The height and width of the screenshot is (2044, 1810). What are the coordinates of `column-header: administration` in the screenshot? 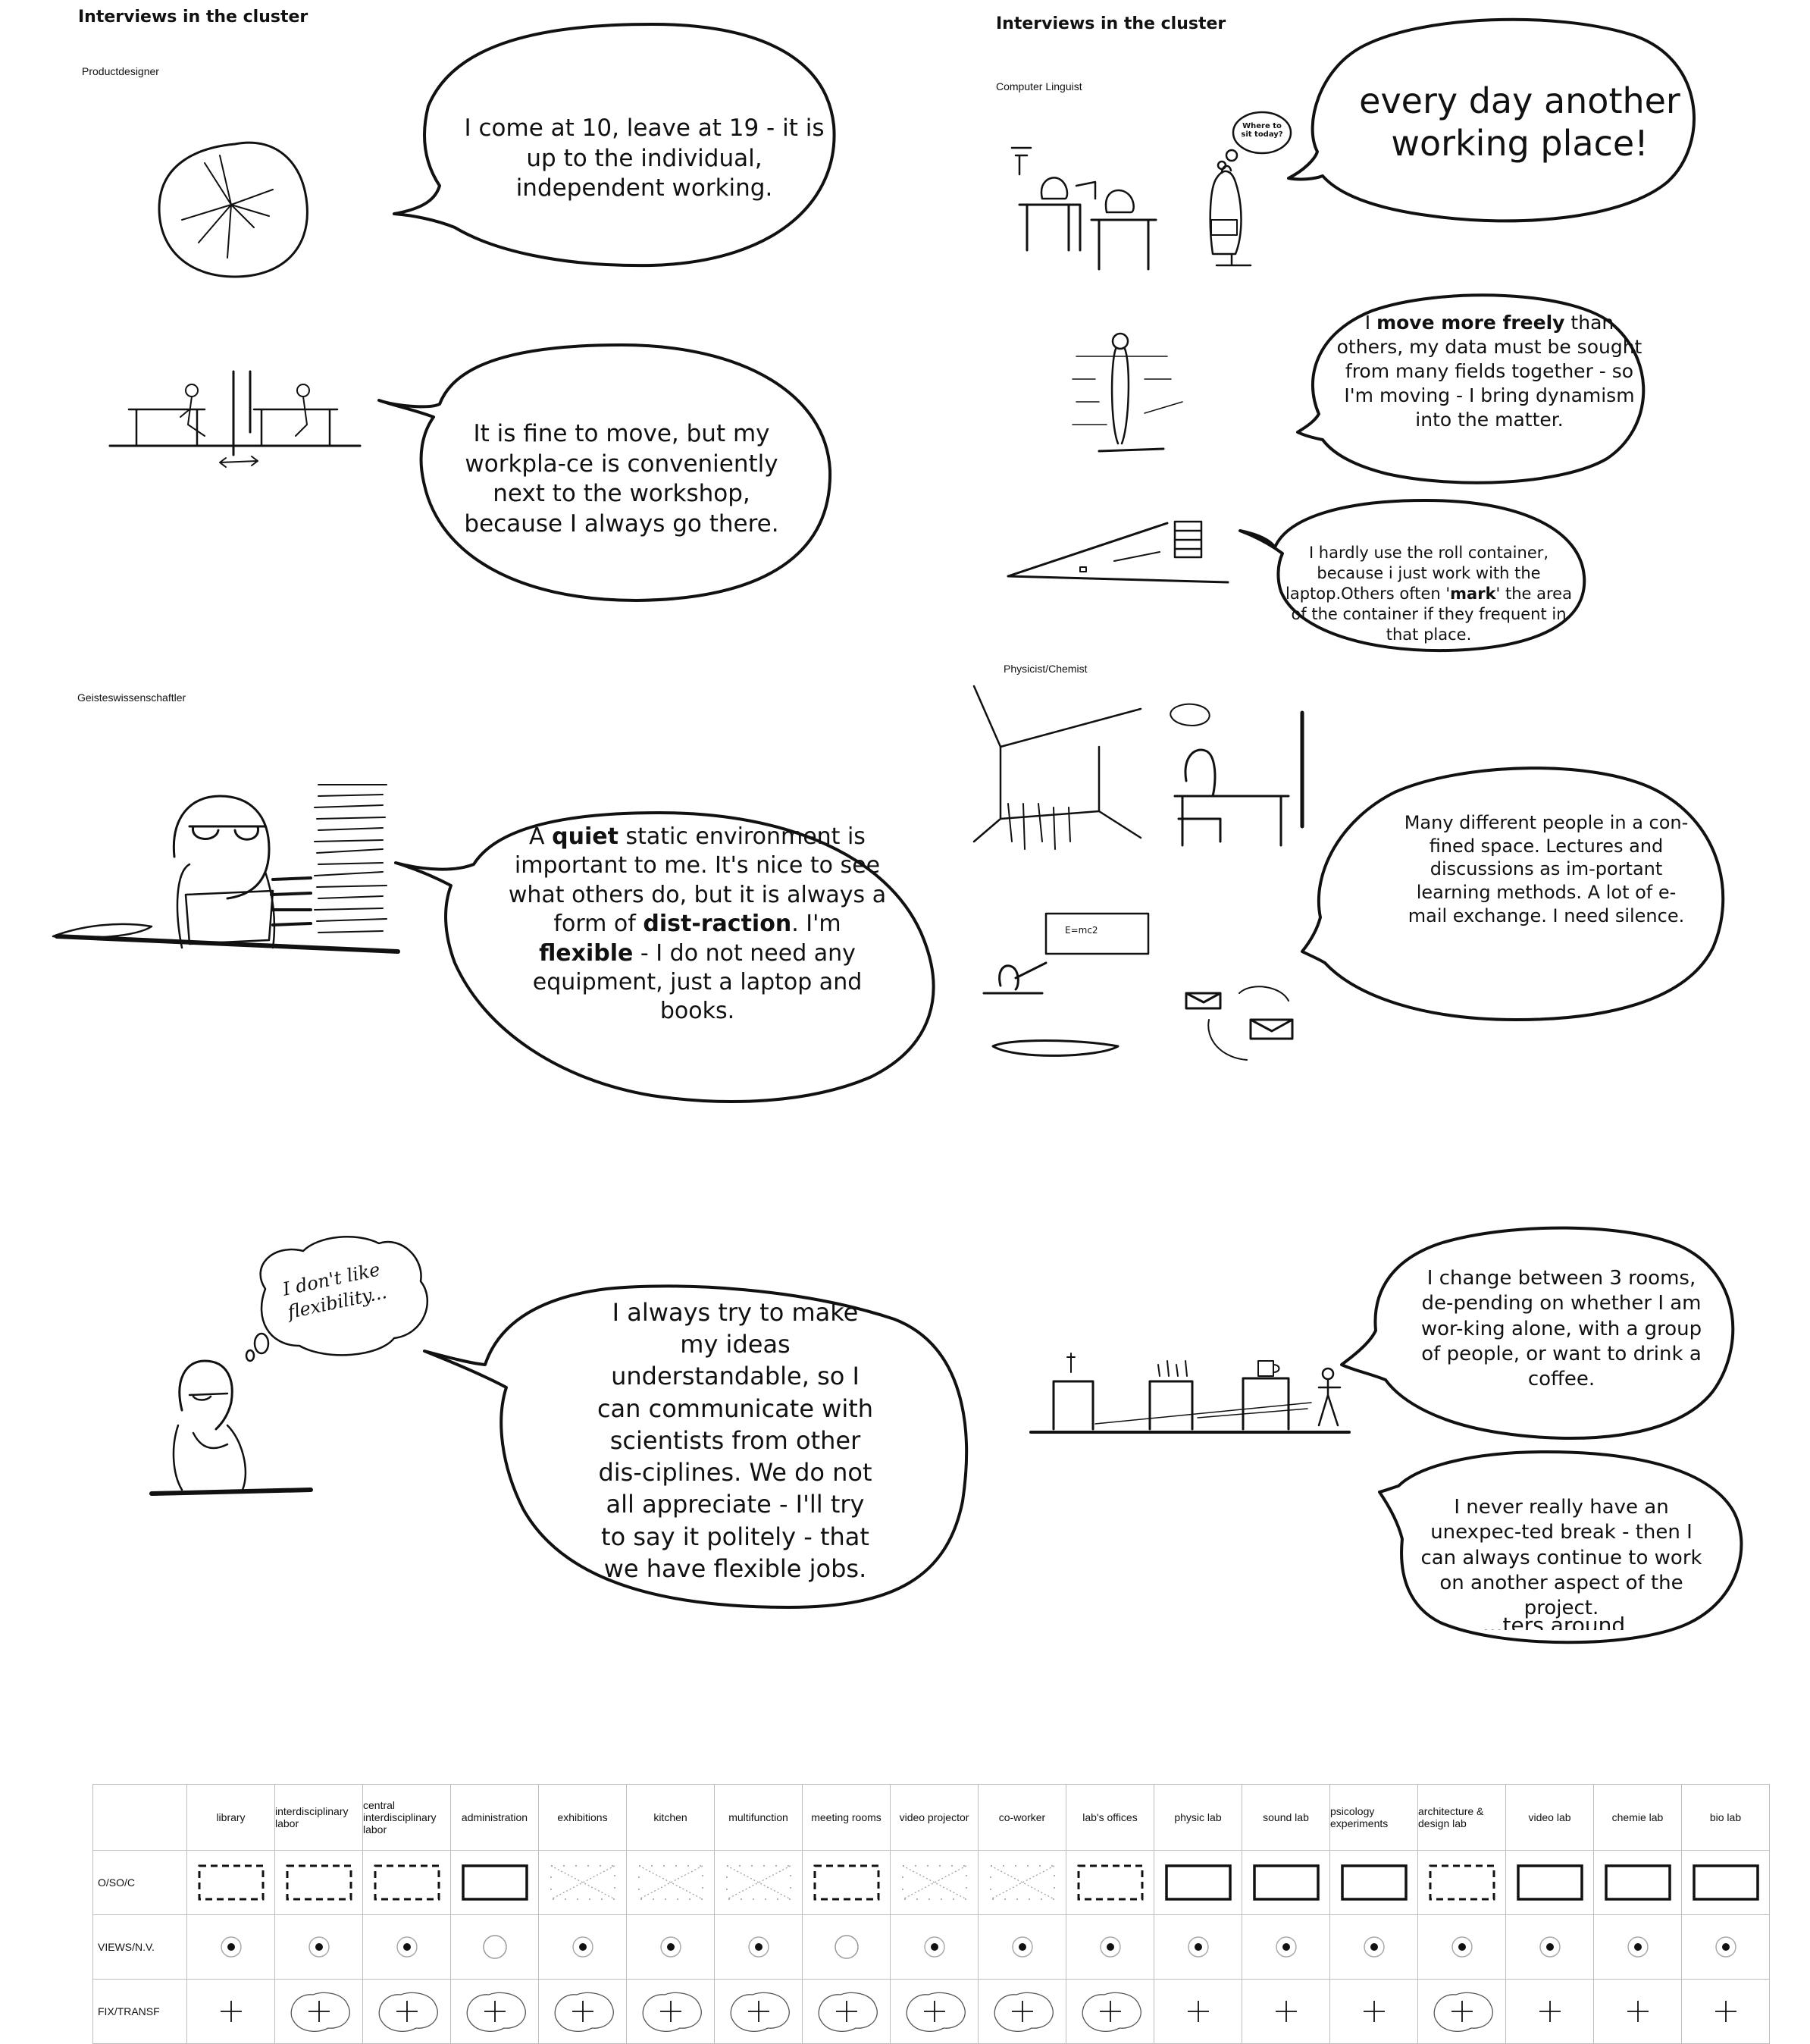 It's located at (494, 1817).